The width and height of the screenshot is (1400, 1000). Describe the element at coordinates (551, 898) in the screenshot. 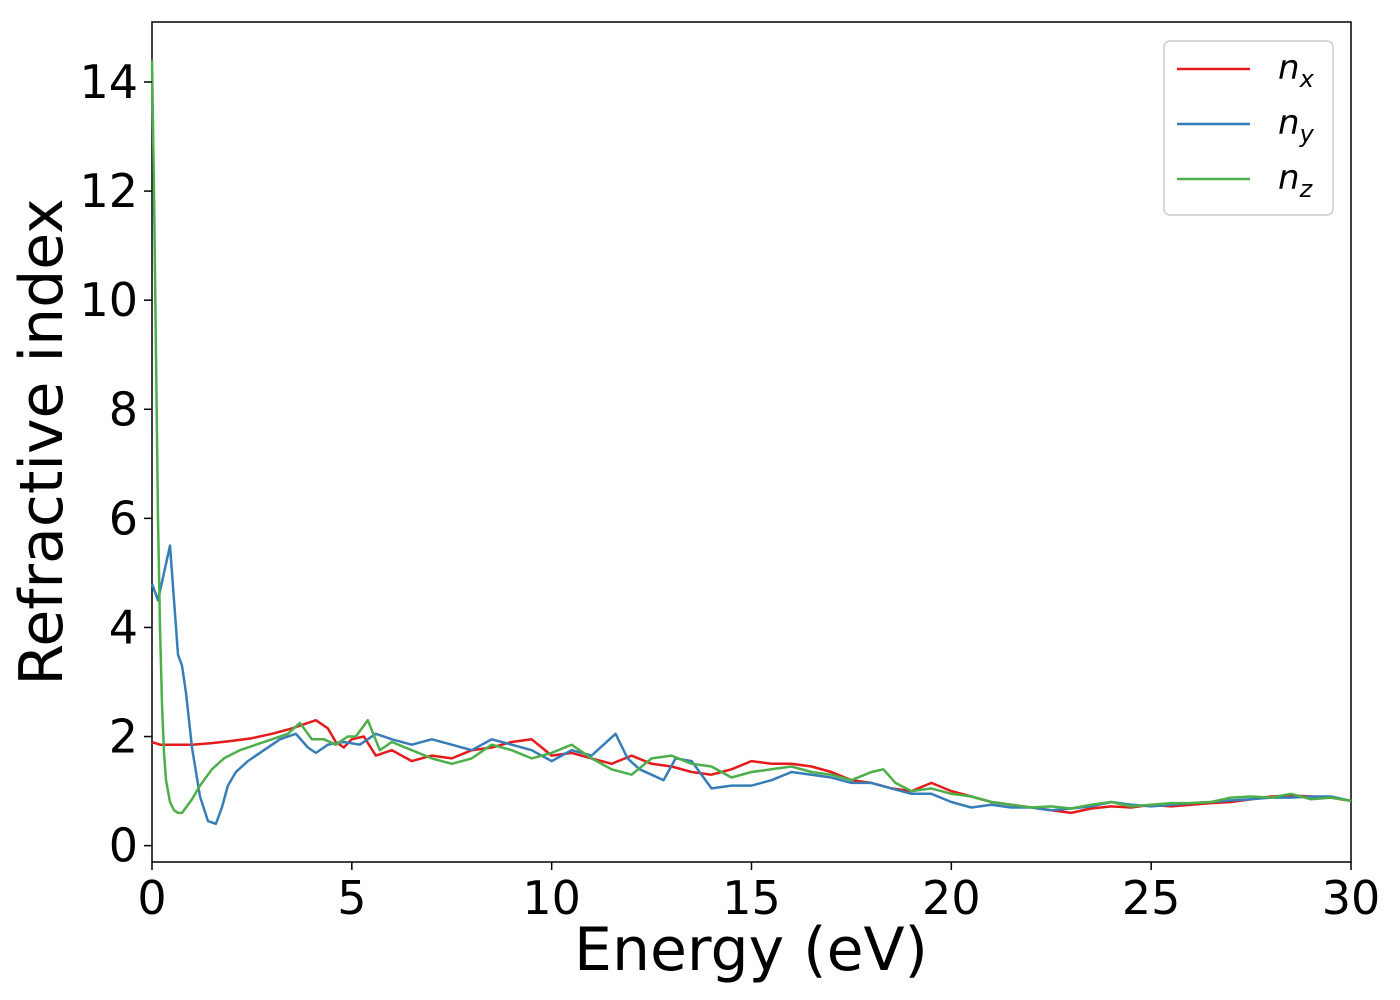

I see `x-tick-label: 10` at that location.